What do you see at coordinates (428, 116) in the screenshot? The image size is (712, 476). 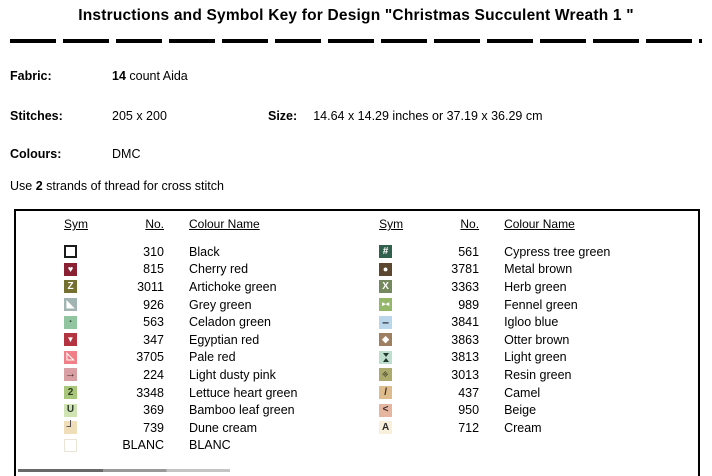 I see `size-value: 14.64 x 14.29 inches or 37.19 x 36.29 cm` at bounding box center [428, 116].